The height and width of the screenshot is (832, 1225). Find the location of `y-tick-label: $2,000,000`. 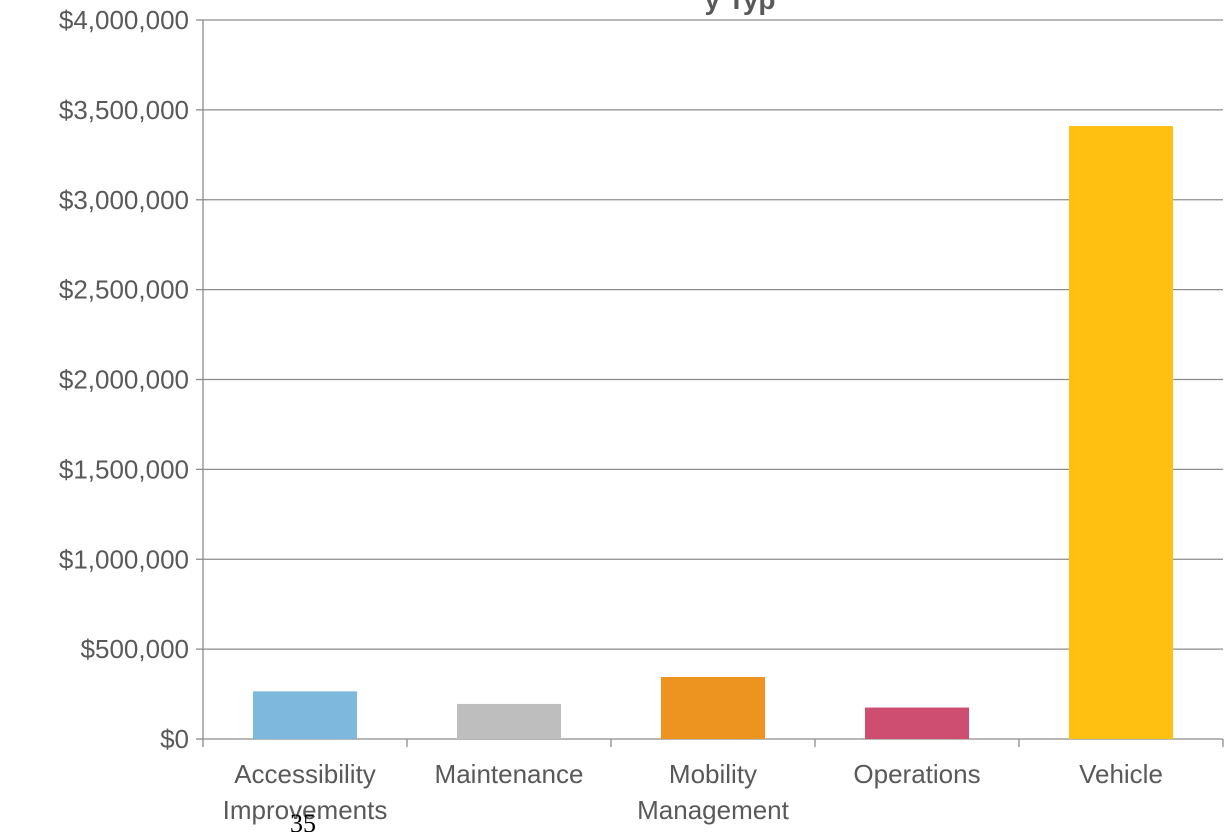

y-tick-label: $2,000,000 is located at coordinates (124, 380).